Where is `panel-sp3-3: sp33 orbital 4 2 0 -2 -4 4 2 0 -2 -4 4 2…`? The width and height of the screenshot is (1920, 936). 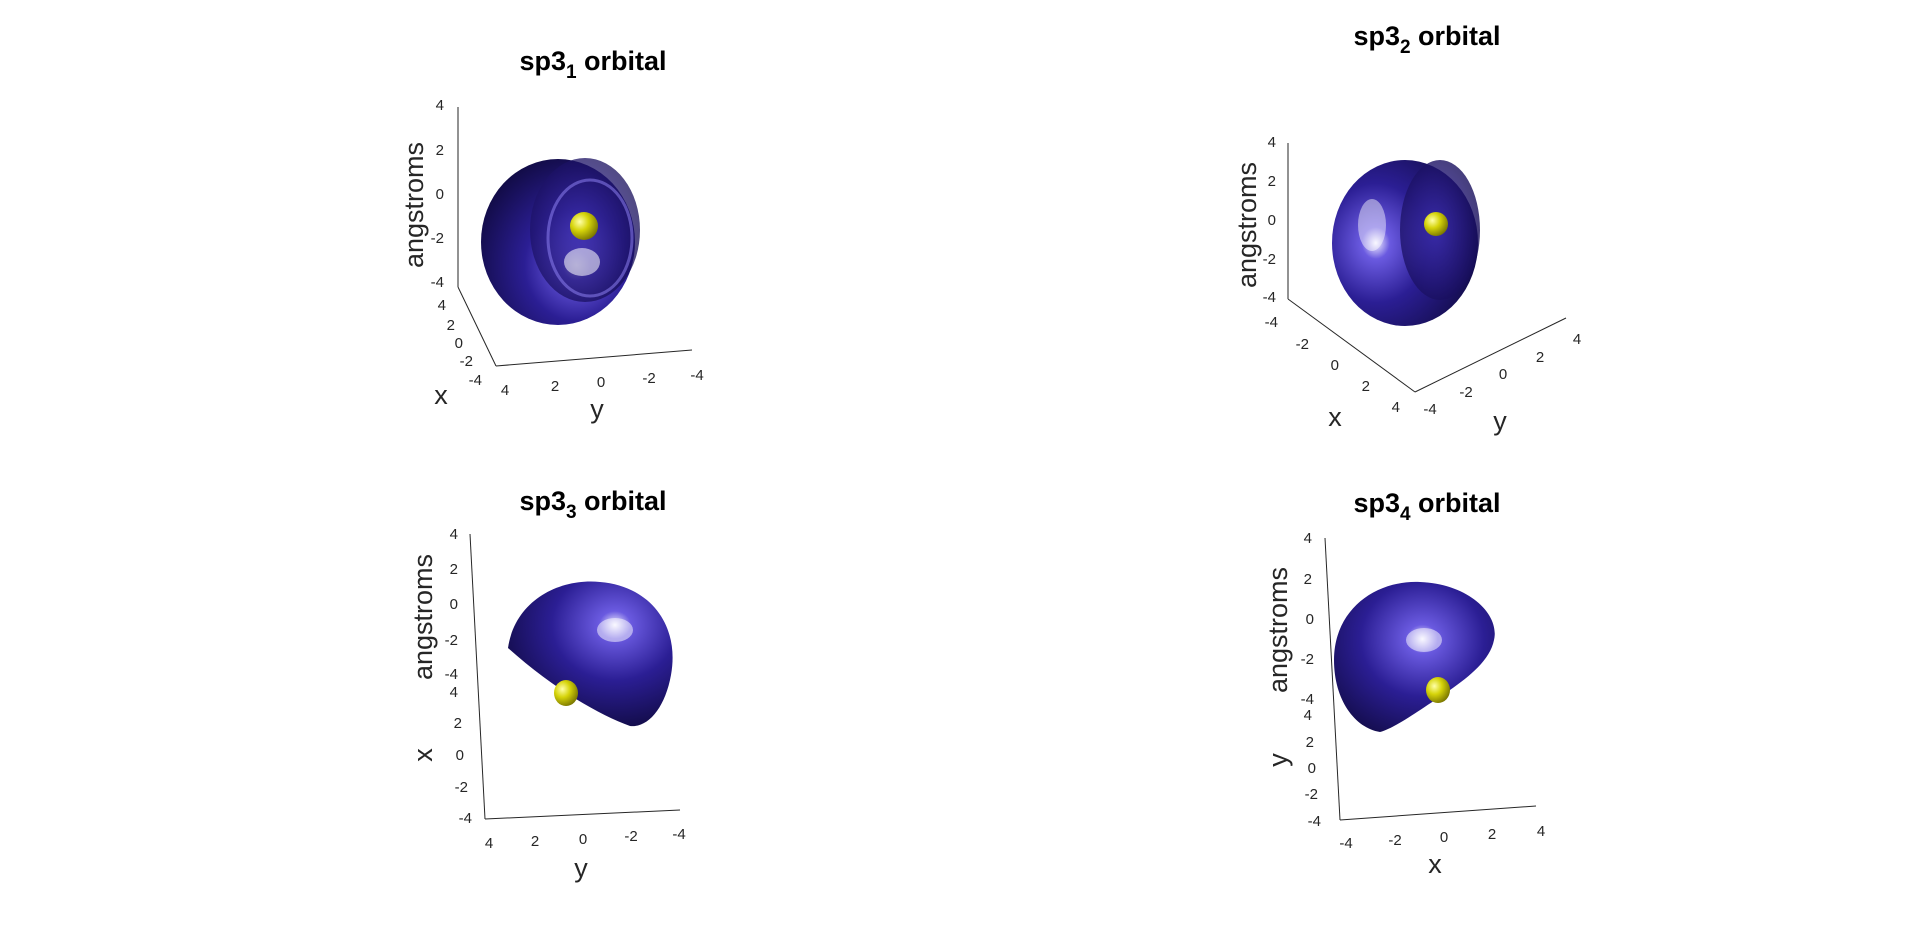
panel-sp3-3: sp33 orbital 4 2 0 -2 -4 4 2 0 -2 -4 4 2… is located at coordinates (547, 684).